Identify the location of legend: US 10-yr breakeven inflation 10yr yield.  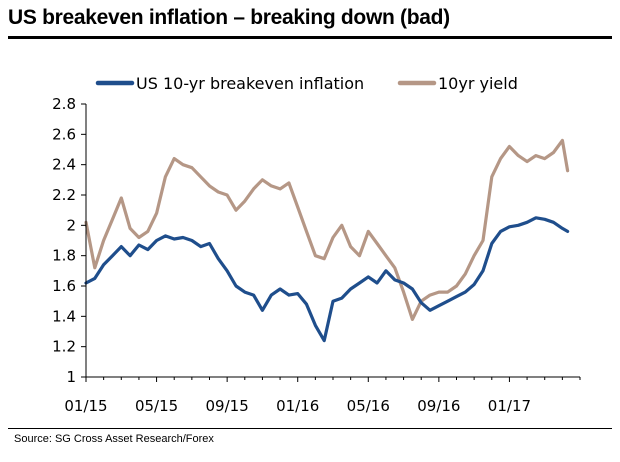
(306, 83).